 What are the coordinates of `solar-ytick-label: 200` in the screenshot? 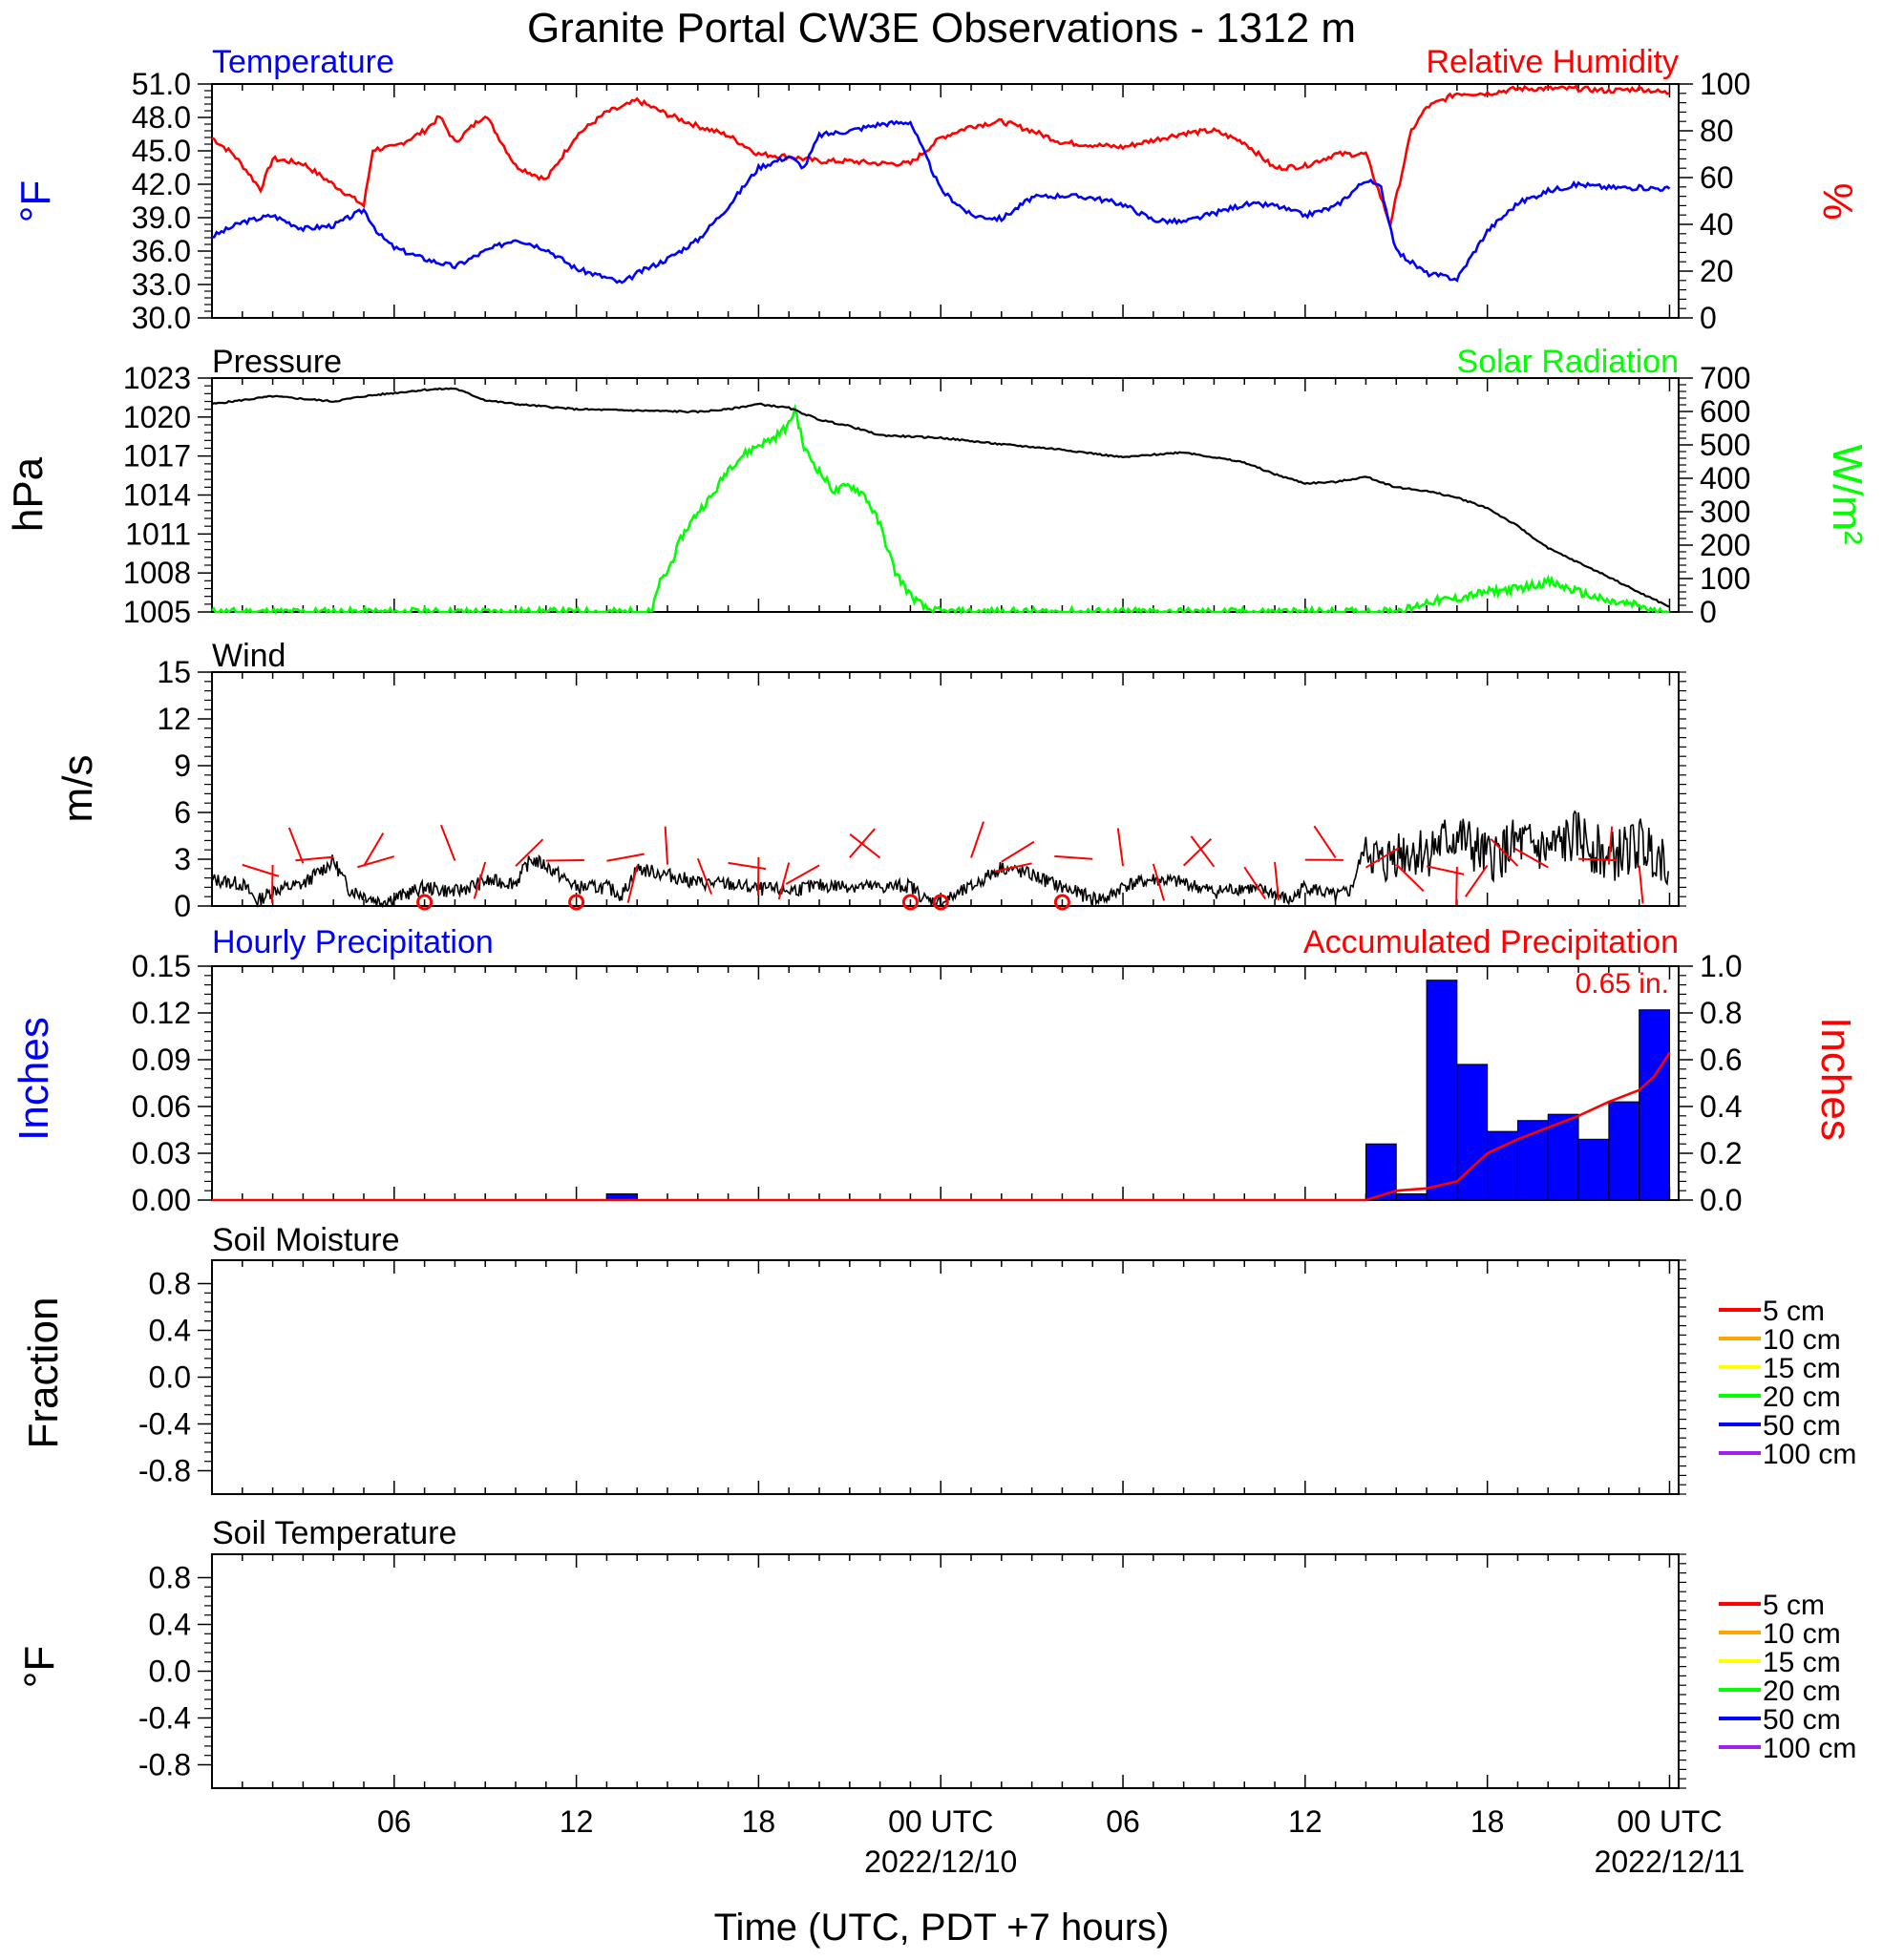 It's located at (1725, 545).